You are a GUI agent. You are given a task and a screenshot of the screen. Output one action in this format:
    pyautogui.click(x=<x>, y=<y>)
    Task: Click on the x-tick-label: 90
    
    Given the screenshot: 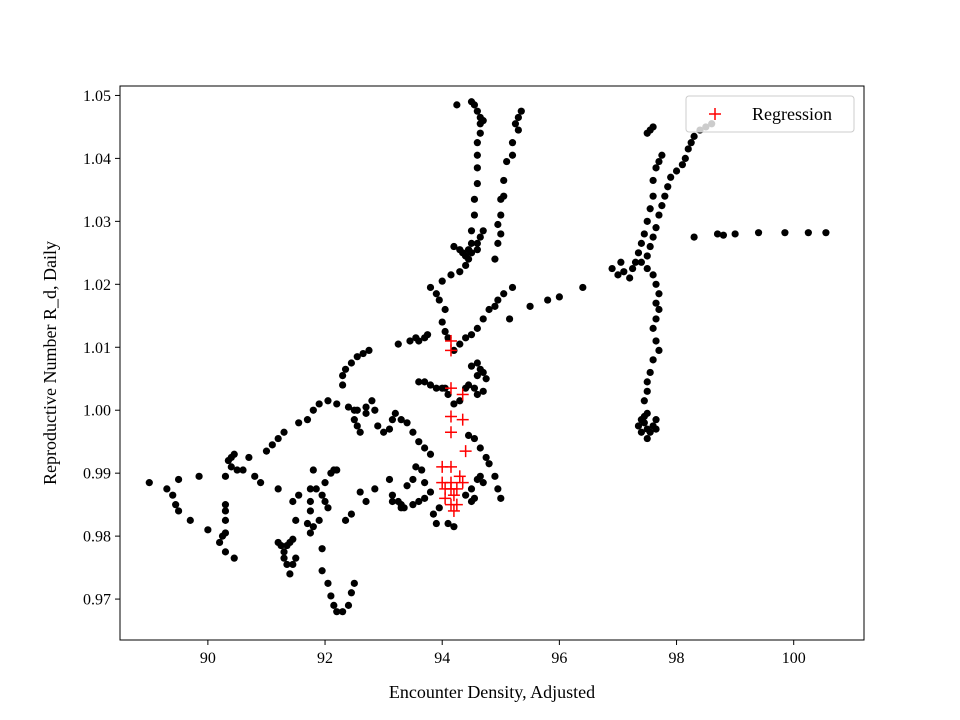 What is the action you would take?
    pyautogui.click(x=208, y=658)
    